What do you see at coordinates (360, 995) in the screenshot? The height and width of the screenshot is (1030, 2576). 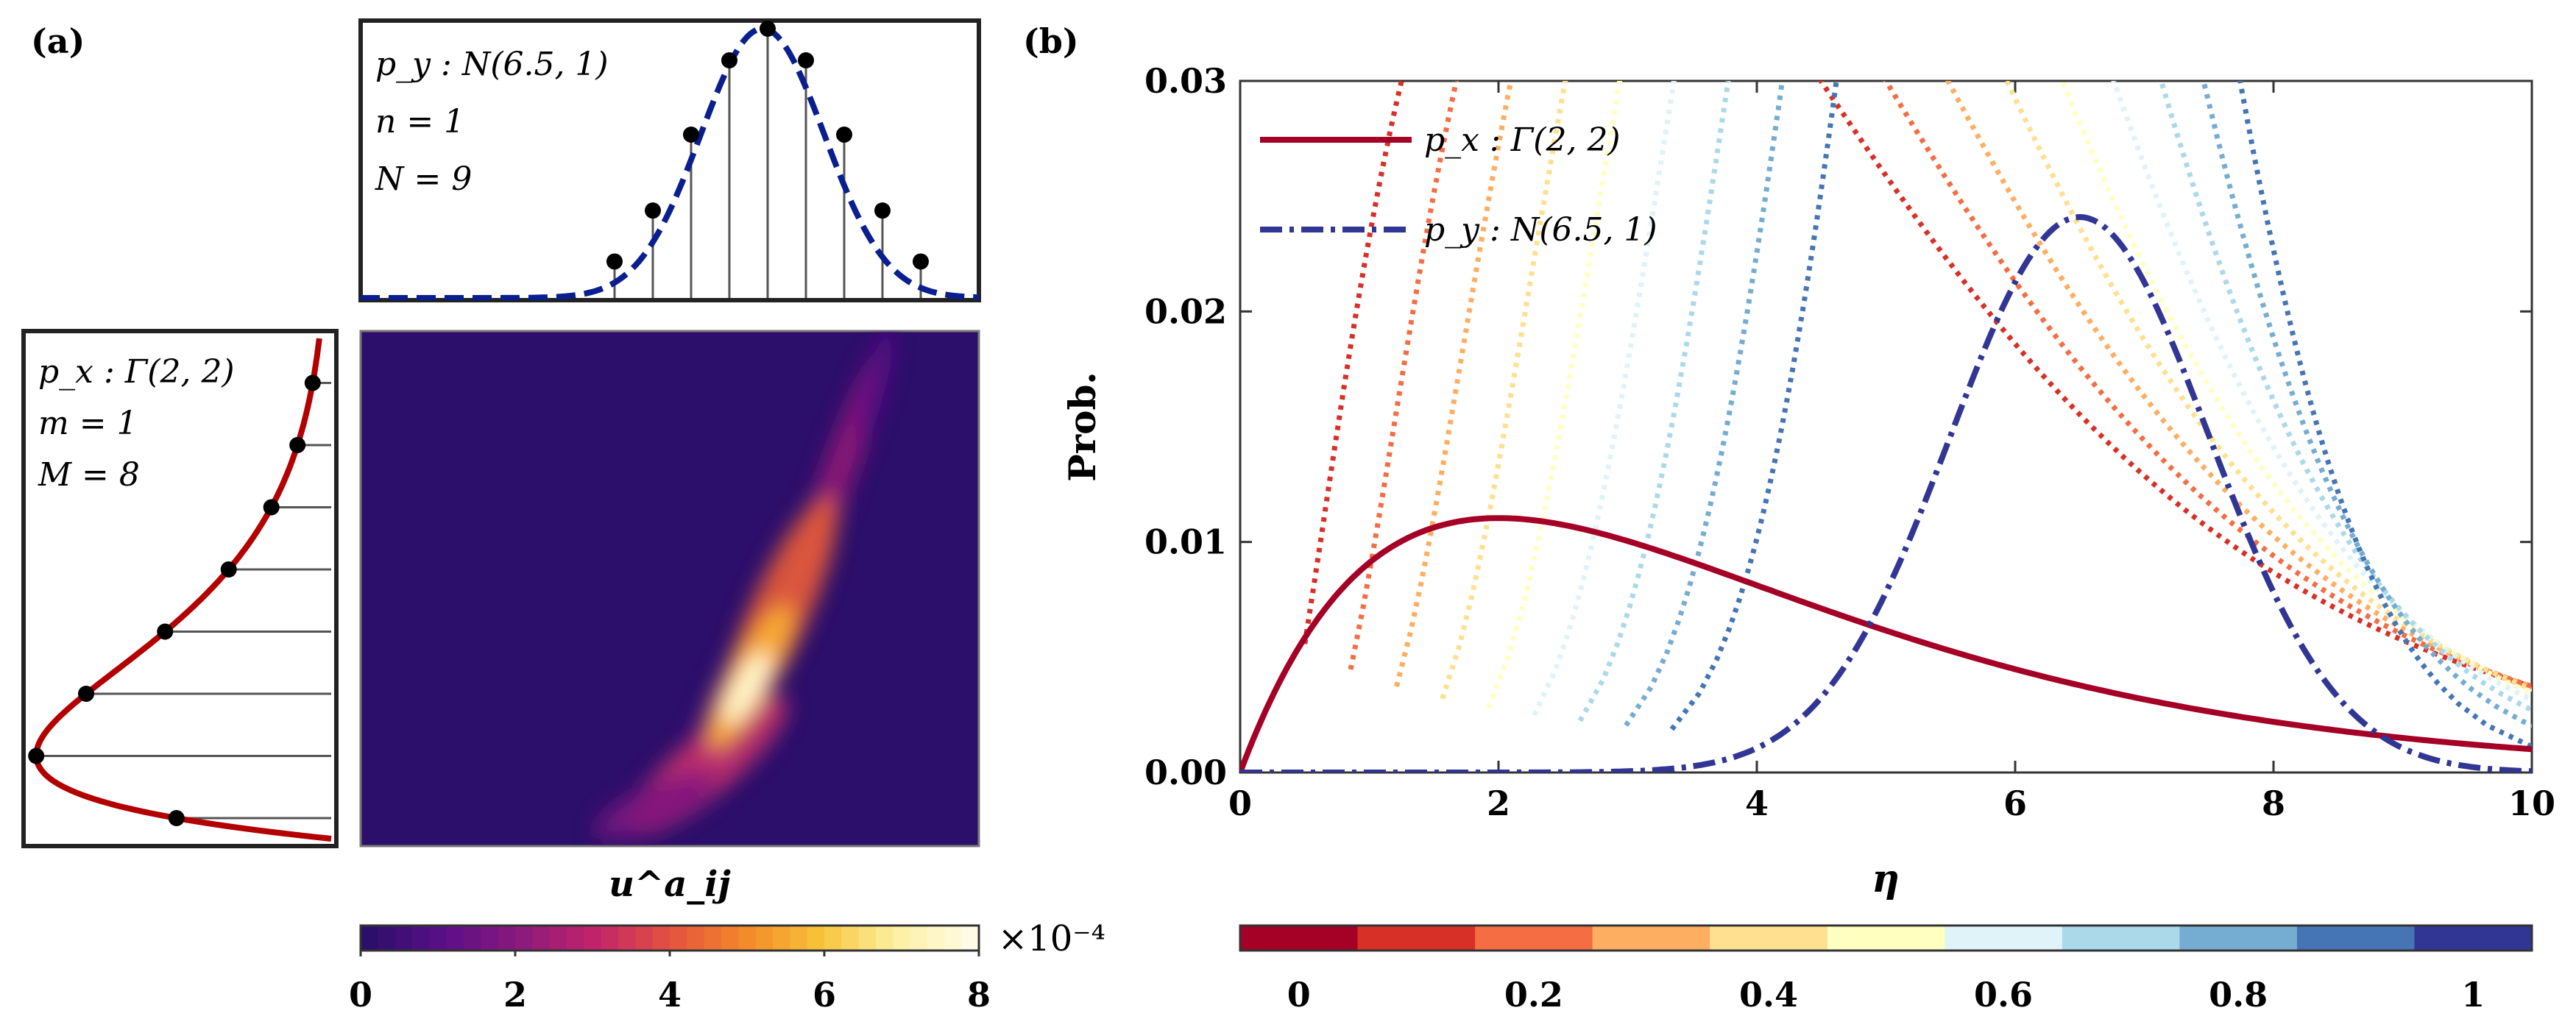 I see `colorbar-a-tick-label: 0` at bounding box center [360, 995].